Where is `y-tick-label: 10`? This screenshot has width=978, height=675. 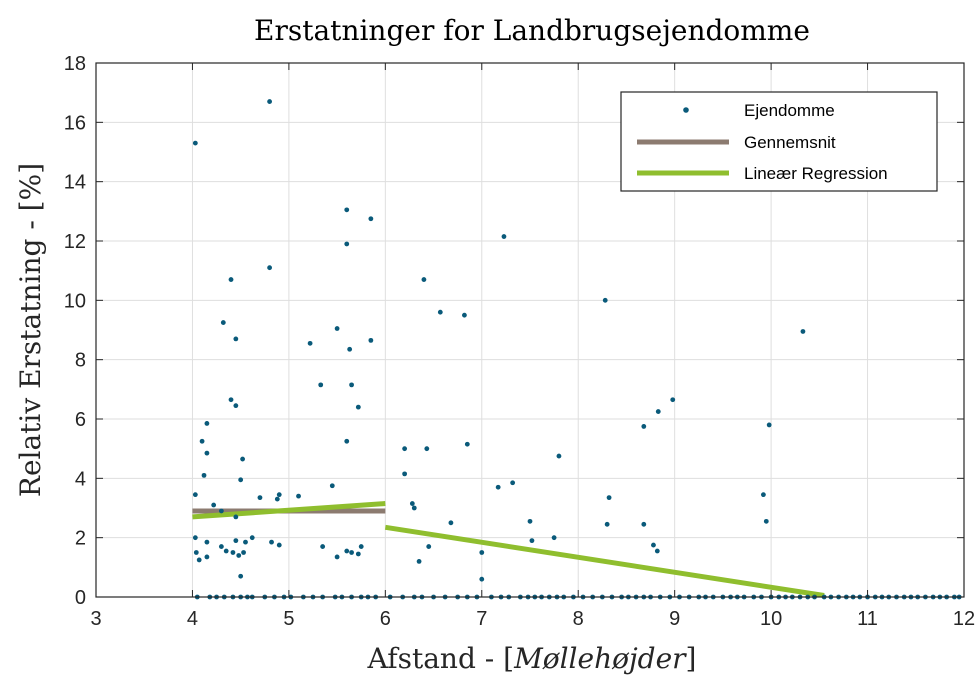 y-tick-label: 10 is located at coordinates (75, 301).